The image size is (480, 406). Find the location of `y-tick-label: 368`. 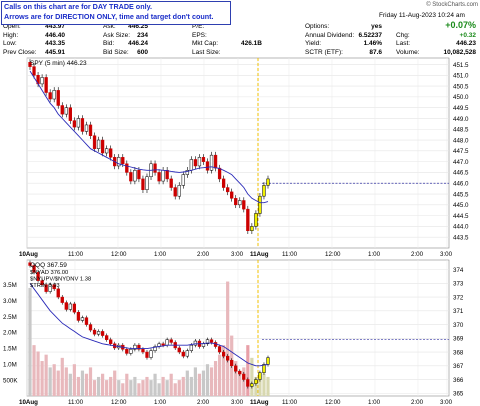

y-tick-label: 368 is located at coordinates (458, 352).